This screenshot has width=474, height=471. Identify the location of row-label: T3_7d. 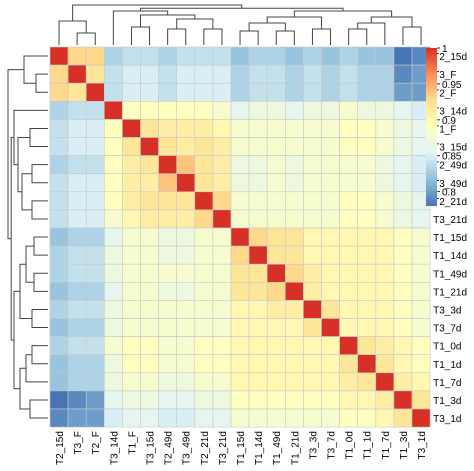
(447, 329).